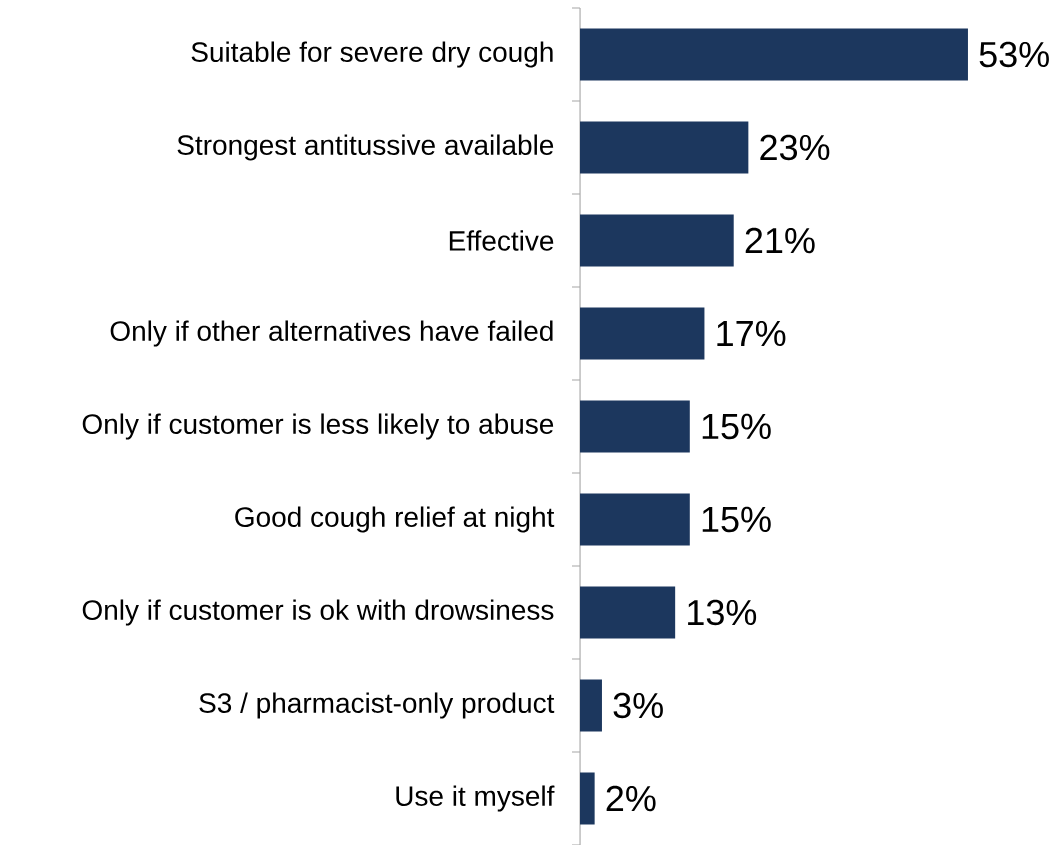 The width and height of the screenshot is (1060, 845). I want to click on y-tick-label: Suitable for severe dry cough, so click(372, 54).